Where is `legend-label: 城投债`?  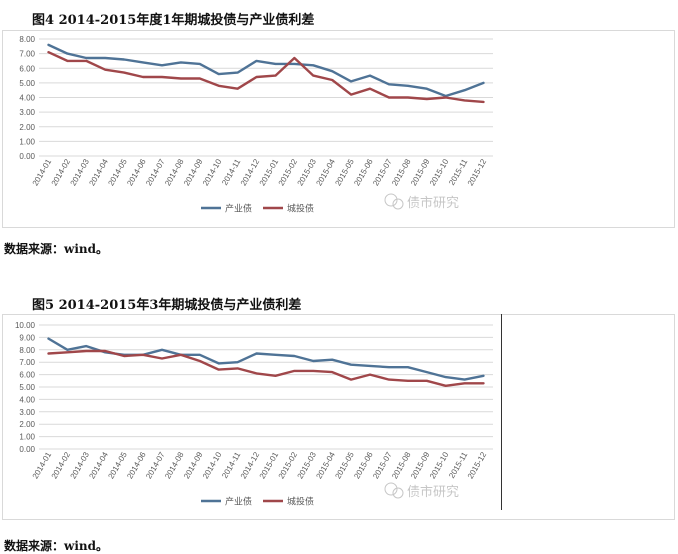
legend-label: 城投债 is located at coordinates (300, 208).